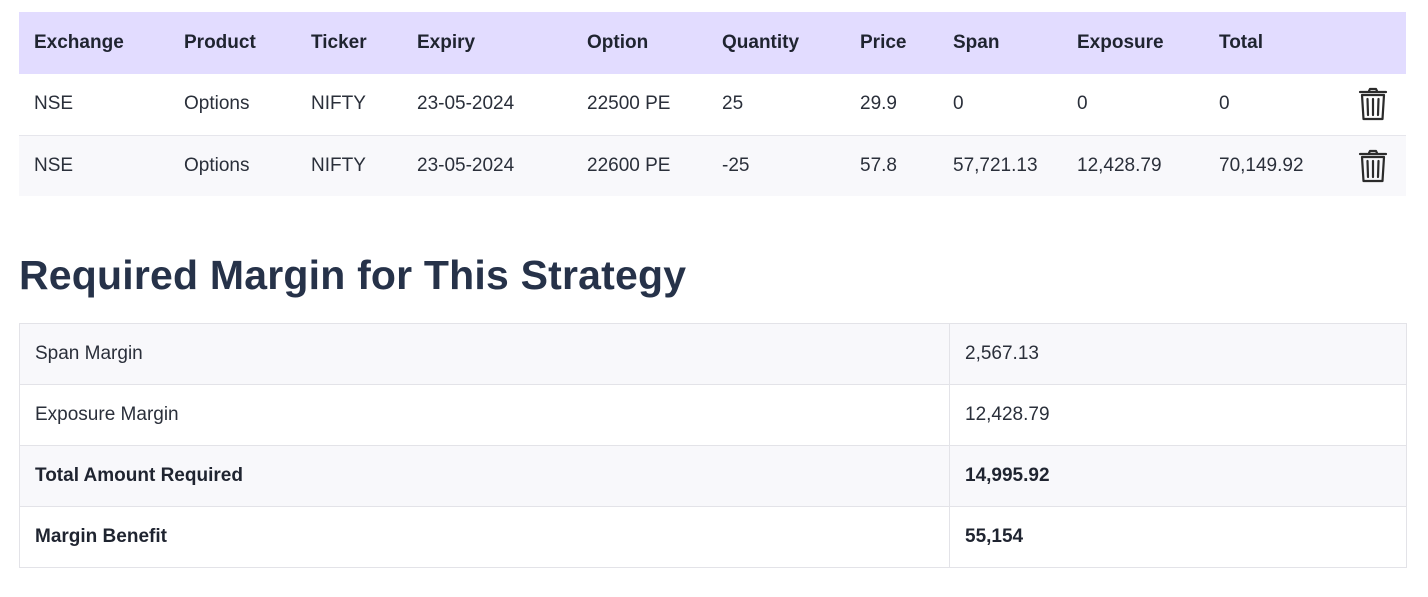 This screenshot has height=597, width=1428. What do you see at coordinates (639, 105) in the screenshot?
I see `cell-option: 22500 PE` at bounding box center [639, 105].